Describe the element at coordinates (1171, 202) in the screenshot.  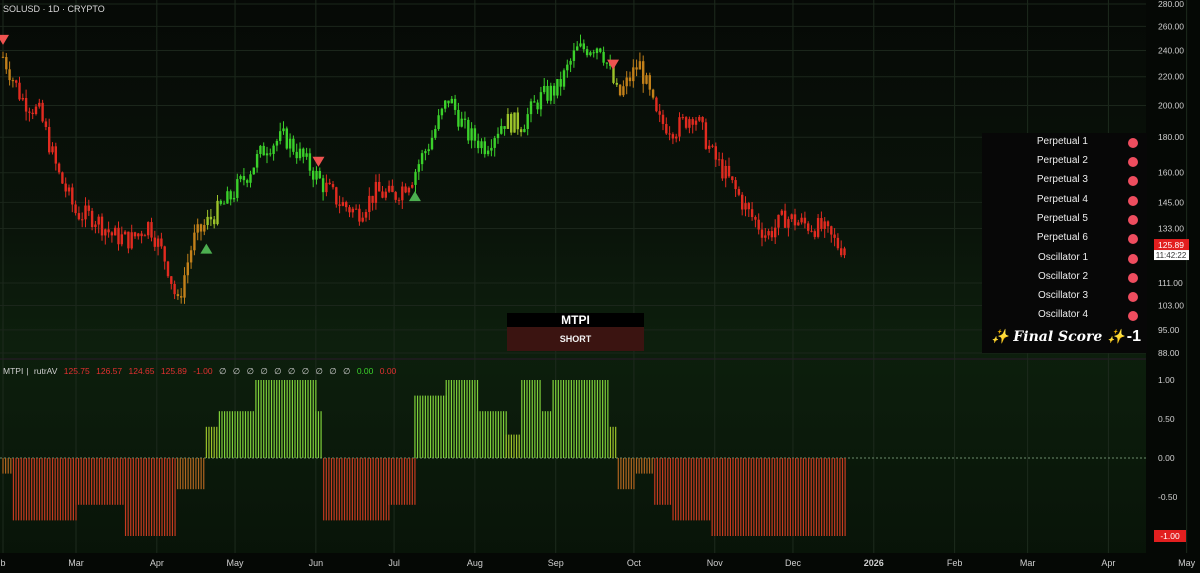
I see `price-axis-label: 145.00` at that location.